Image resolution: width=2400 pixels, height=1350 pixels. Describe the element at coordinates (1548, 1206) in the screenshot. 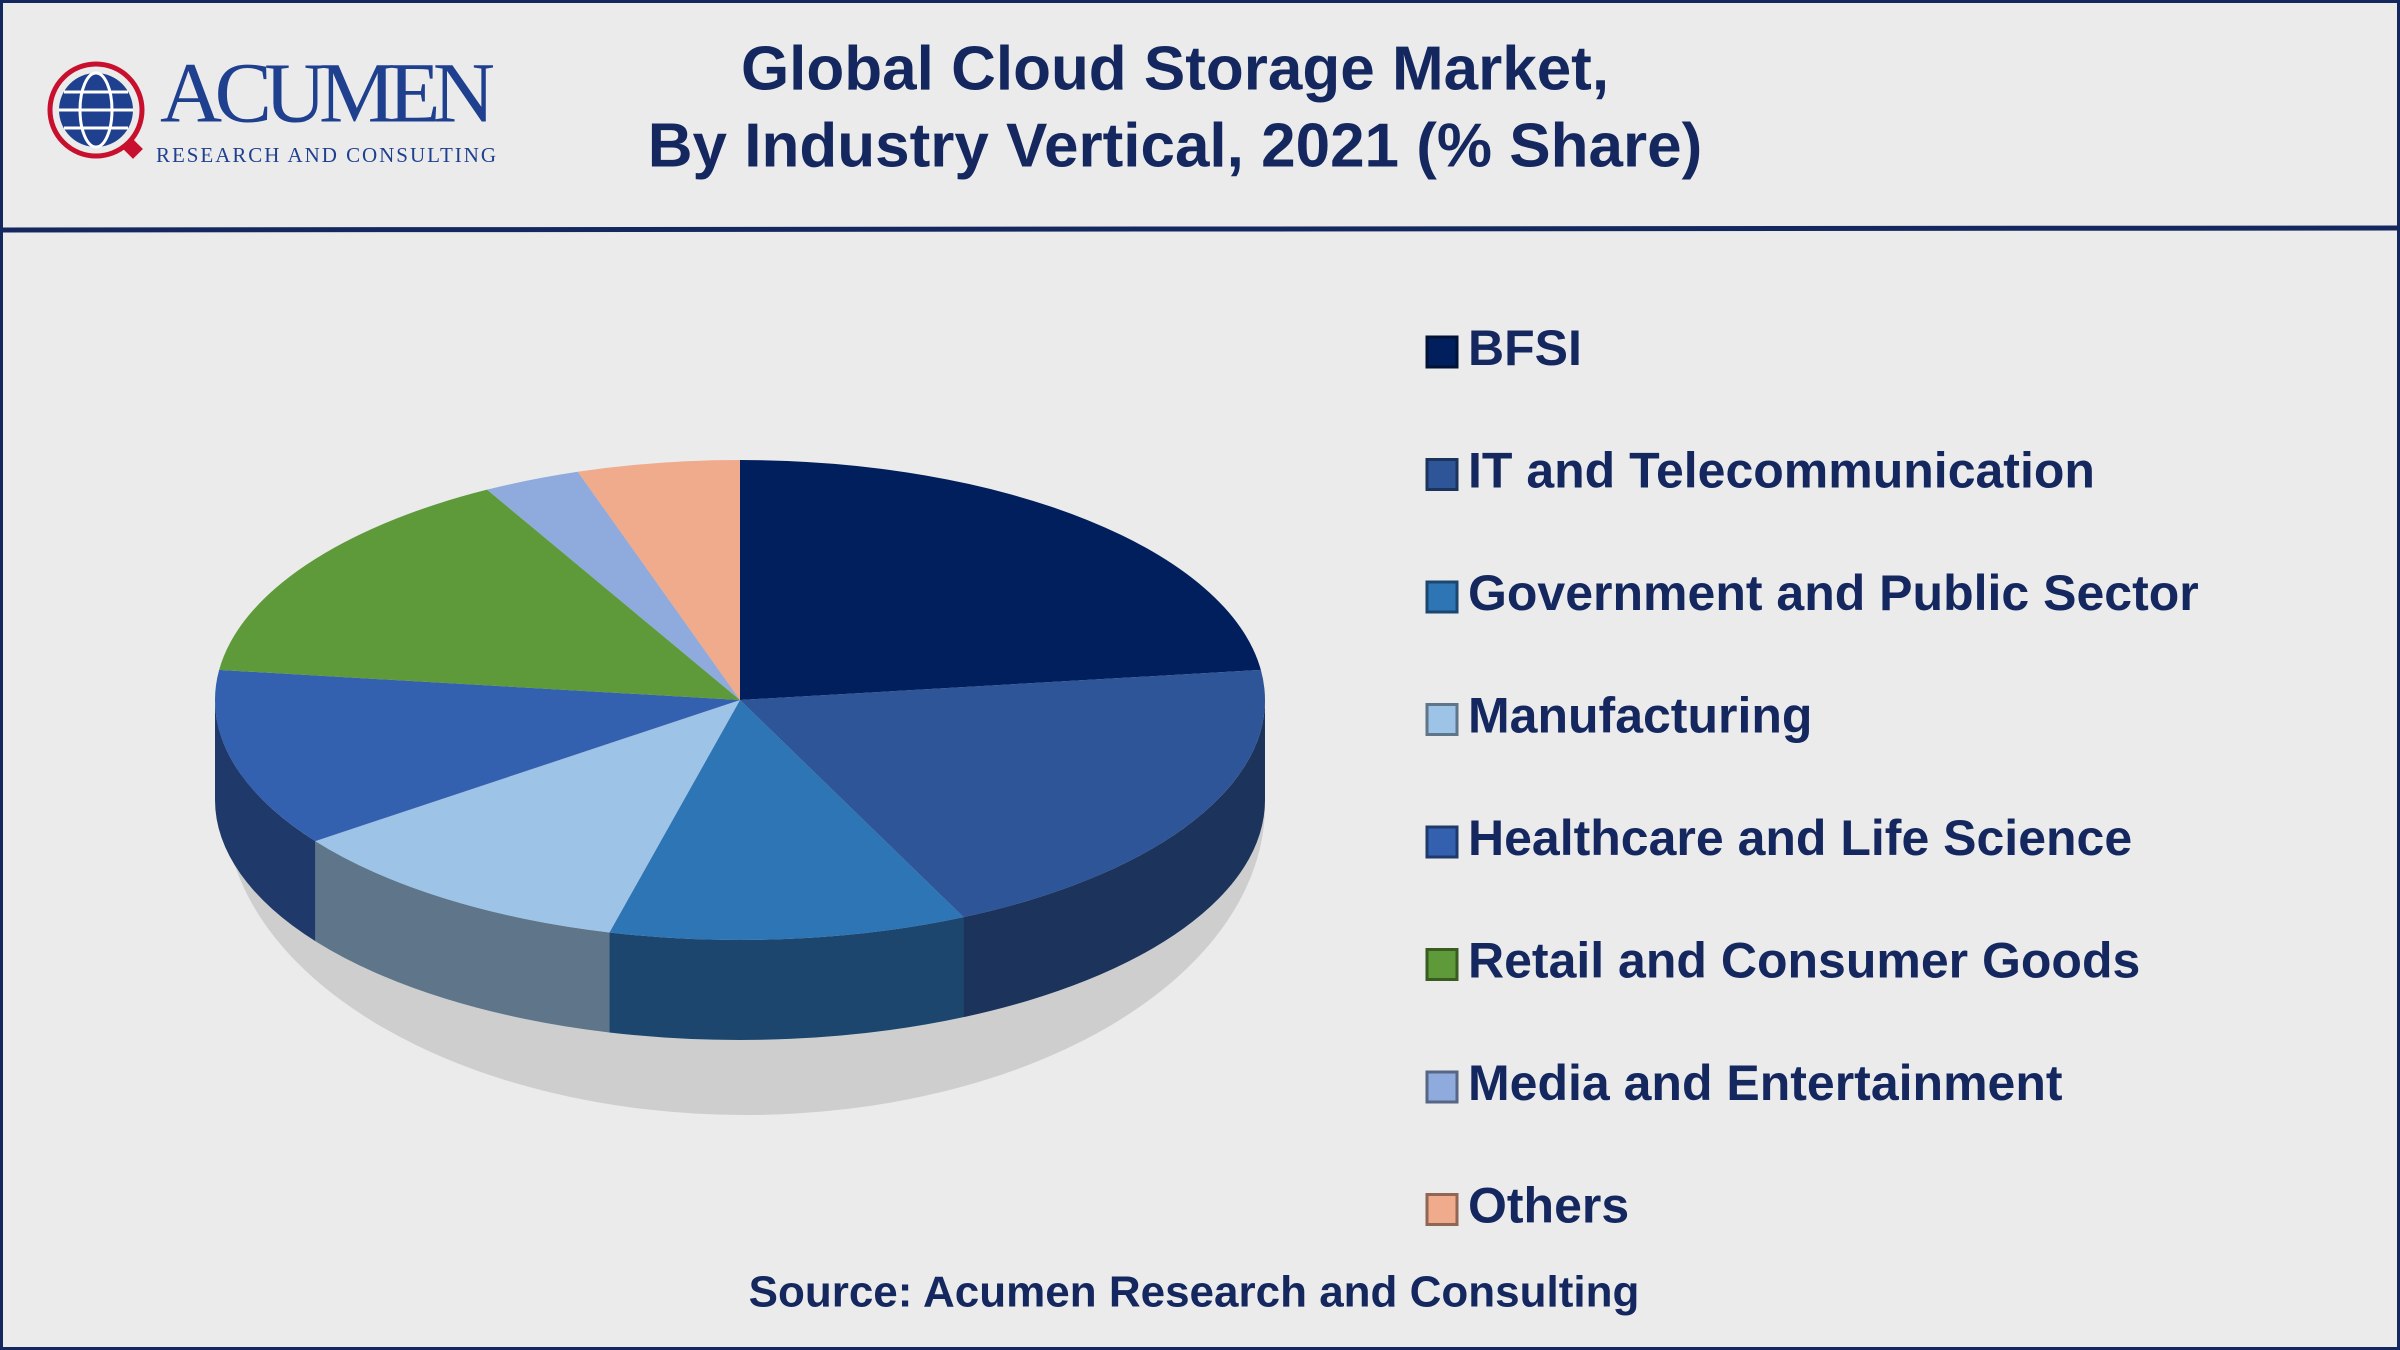

I see `legend-label: Others` at that location.